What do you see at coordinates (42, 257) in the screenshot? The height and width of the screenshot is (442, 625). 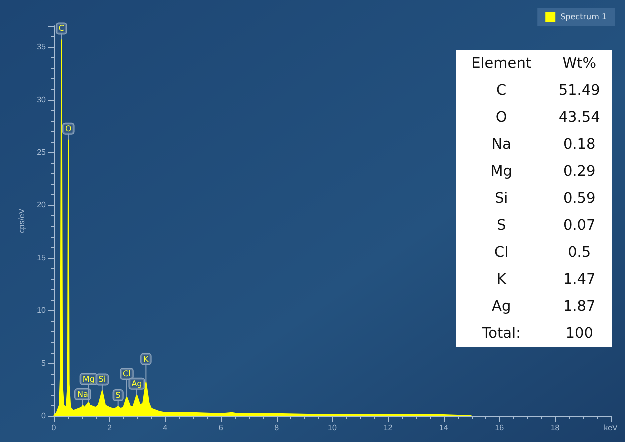 I see `y-tick-label: 15` at bounding box center [42, 257].